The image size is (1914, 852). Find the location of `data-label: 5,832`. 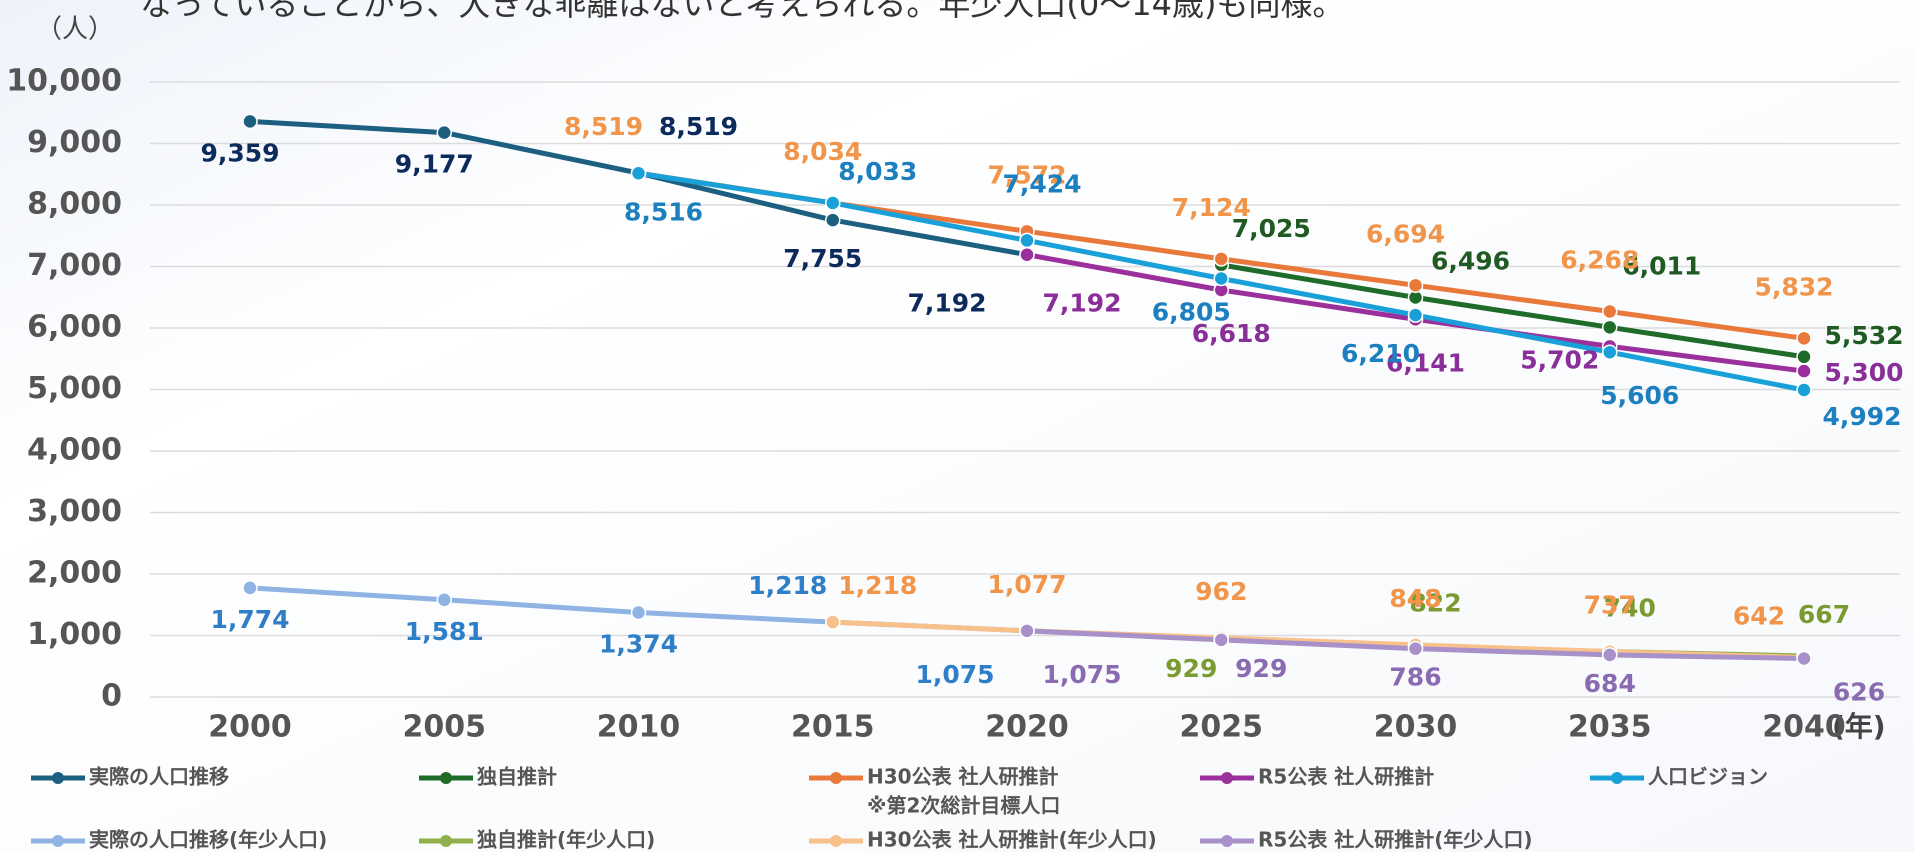

data-label: 5,832 is located at coordinates (1793, 286).